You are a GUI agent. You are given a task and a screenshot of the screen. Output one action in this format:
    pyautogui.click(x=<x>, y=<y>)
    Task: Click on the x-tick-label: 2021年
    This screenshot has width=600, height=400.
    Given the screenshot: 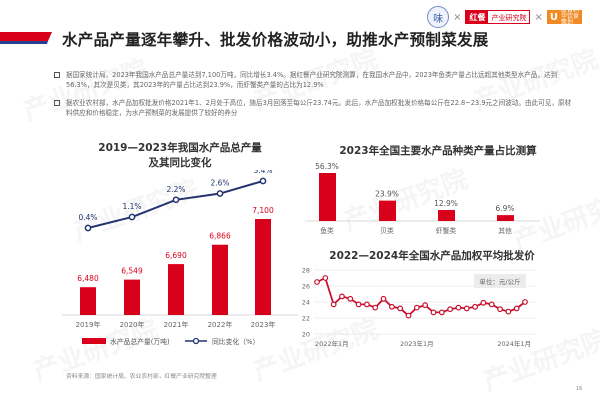 What is the action you would take?
    pyautogui.click(x=176, y=324)
    